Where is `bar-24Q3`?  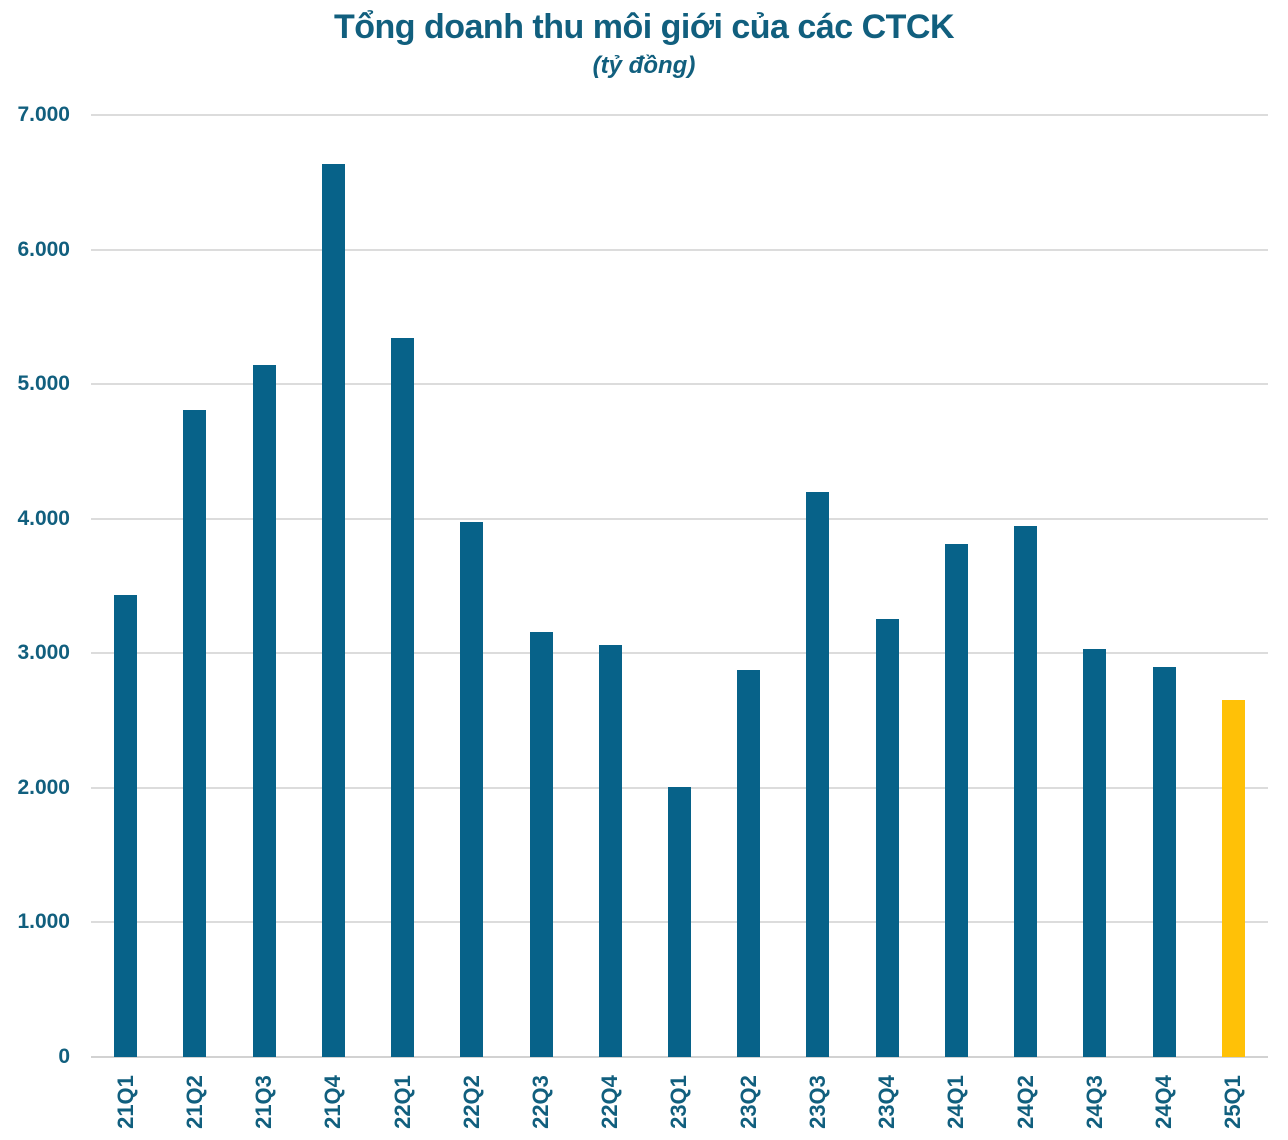
bar-24Q3 is located at coordinates (1095, 853).